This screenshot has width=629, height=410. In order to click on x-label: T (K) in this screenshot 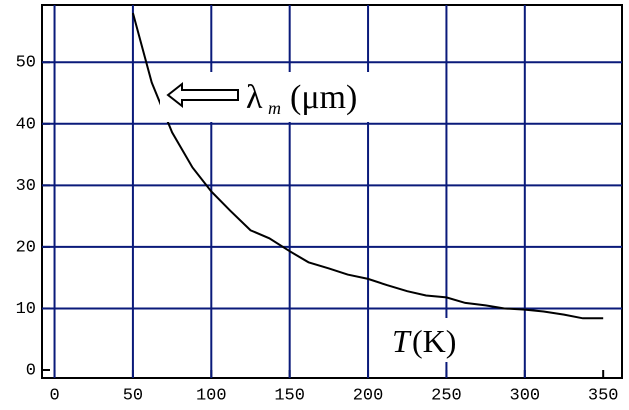, I will do `click(430, 340)`.